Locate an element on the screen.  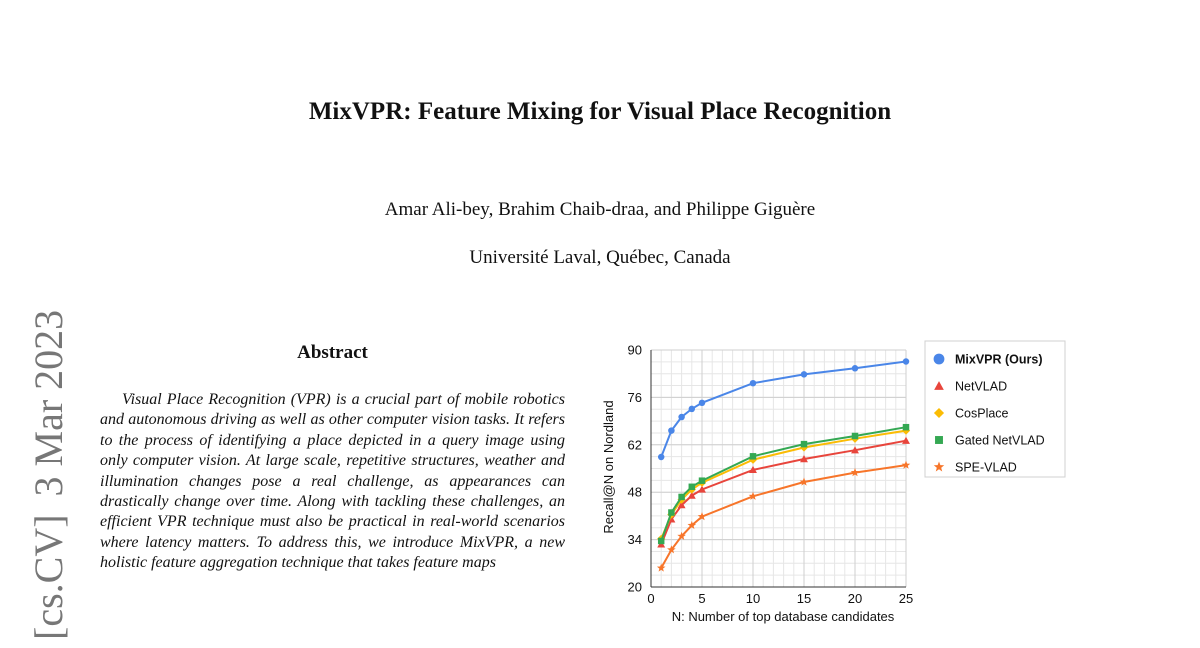
series-gated-netvlad is located at coordinates (783, 484).